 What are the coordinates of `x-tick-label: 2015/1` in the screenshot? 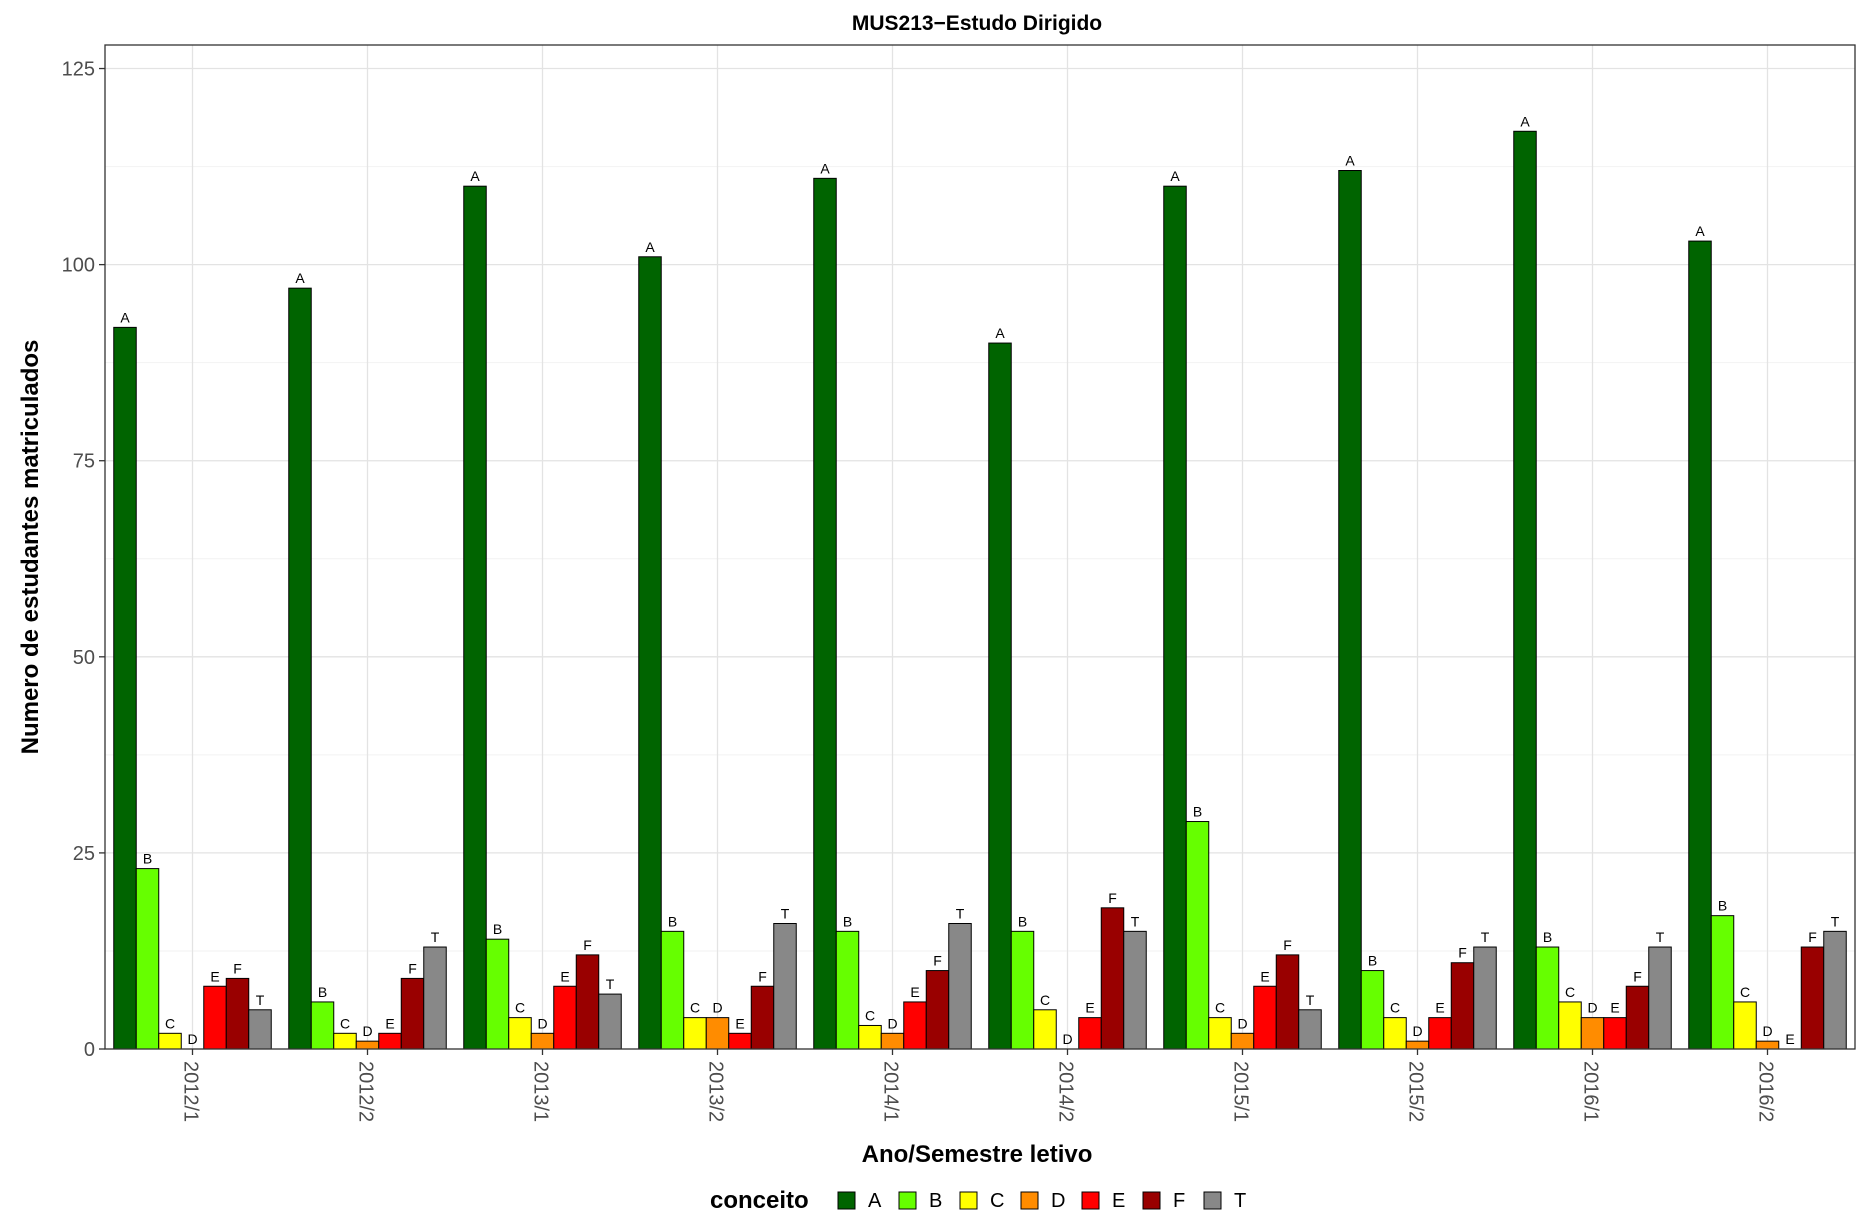 It's located at (1241, 1091).